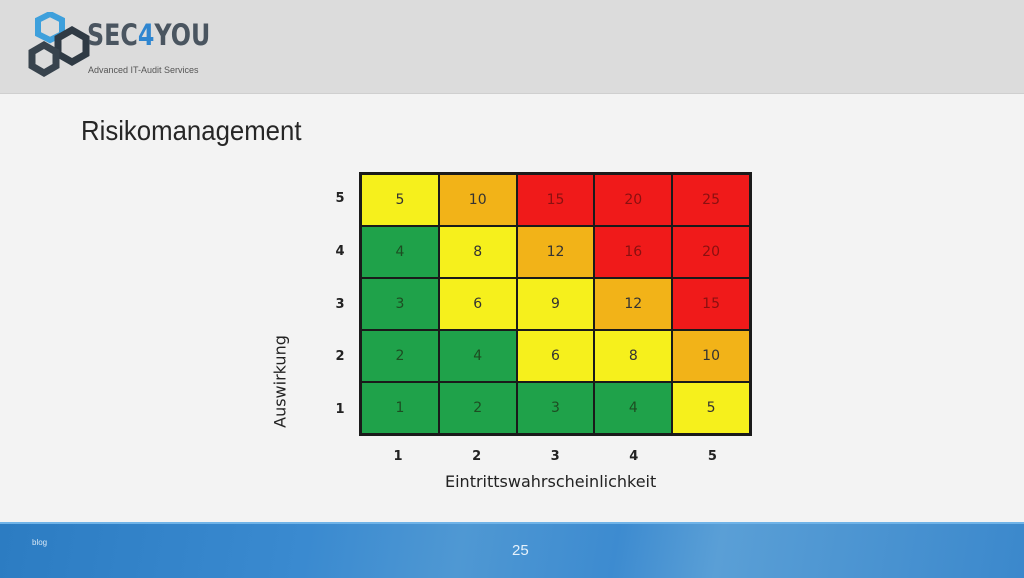  What do you see at coordinates (520, 550) in the screenshot?
I see `page-number: 25` at bounding box center [520, 550].